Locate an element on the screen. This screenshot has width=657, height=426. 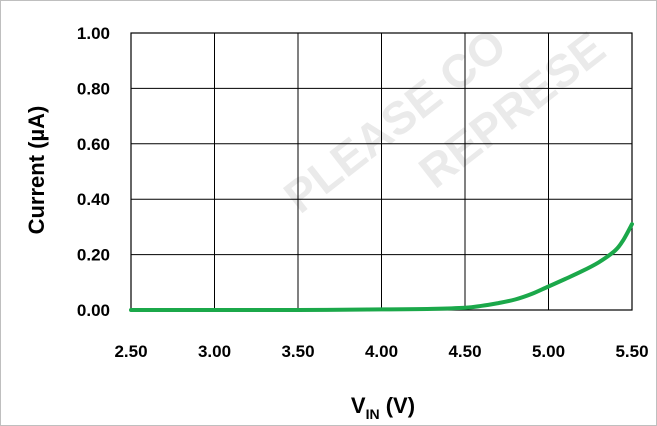
x-tick-label: 3.50 is located at coordinates (297, 351).